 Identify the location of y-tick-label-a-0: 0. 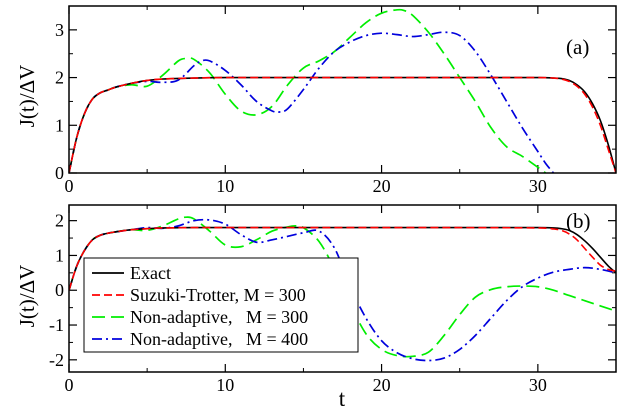
(59, 173).